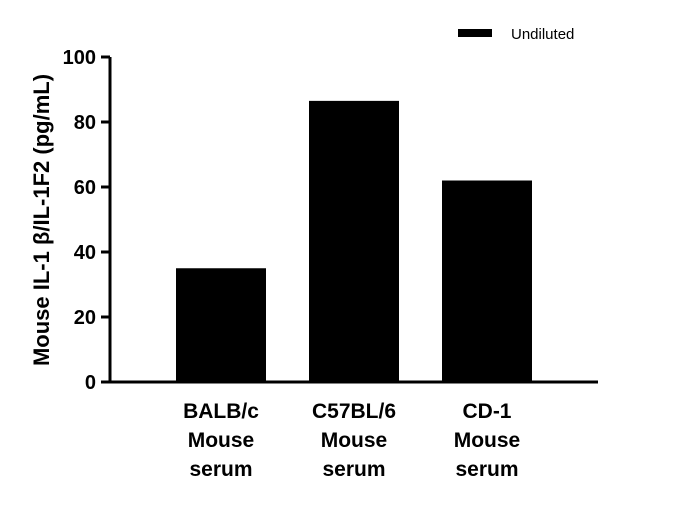 The width and height of the screenshot is (674, 507). I want to click on y-tick-label-4: 80, so click(85, 123).